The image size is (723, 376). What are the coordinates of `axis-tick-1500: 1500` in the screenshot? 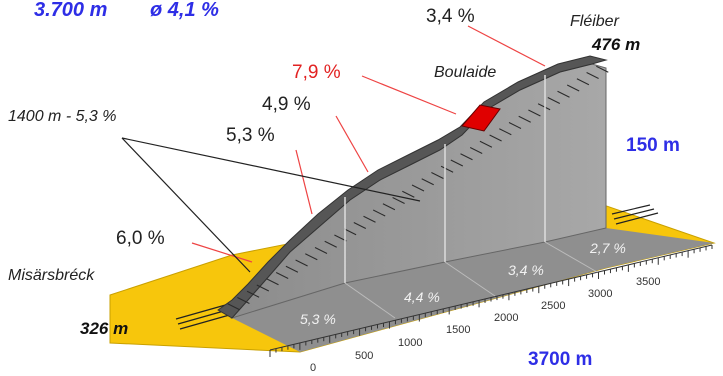 It's located at (458, 330).